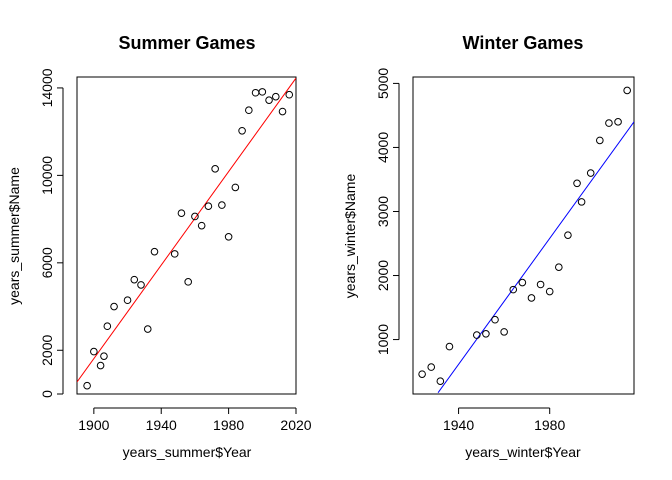 The height and width of the screenshot is (480, 672). I want to click on winter-y-tick-label: 2000, so click(383, 275).